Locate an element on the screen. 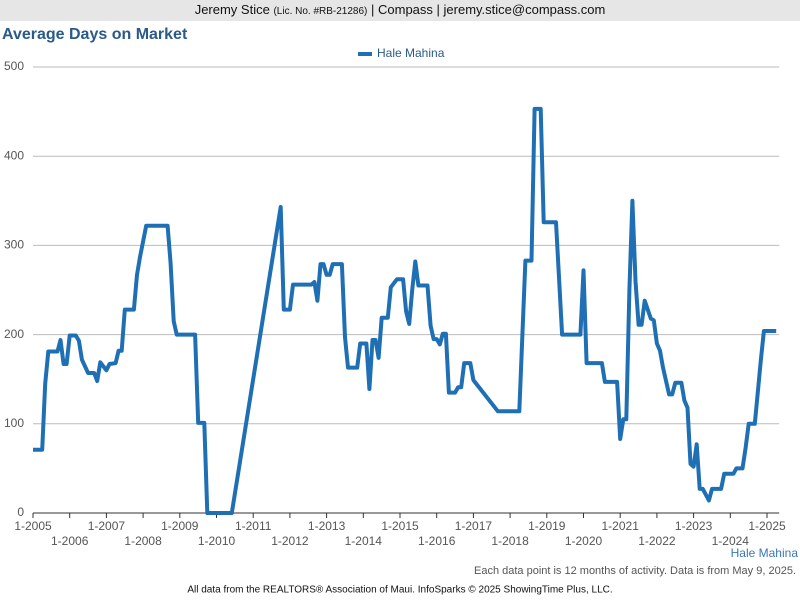  x-tick-label: 1-2010 is located at coordinates (217, 541).